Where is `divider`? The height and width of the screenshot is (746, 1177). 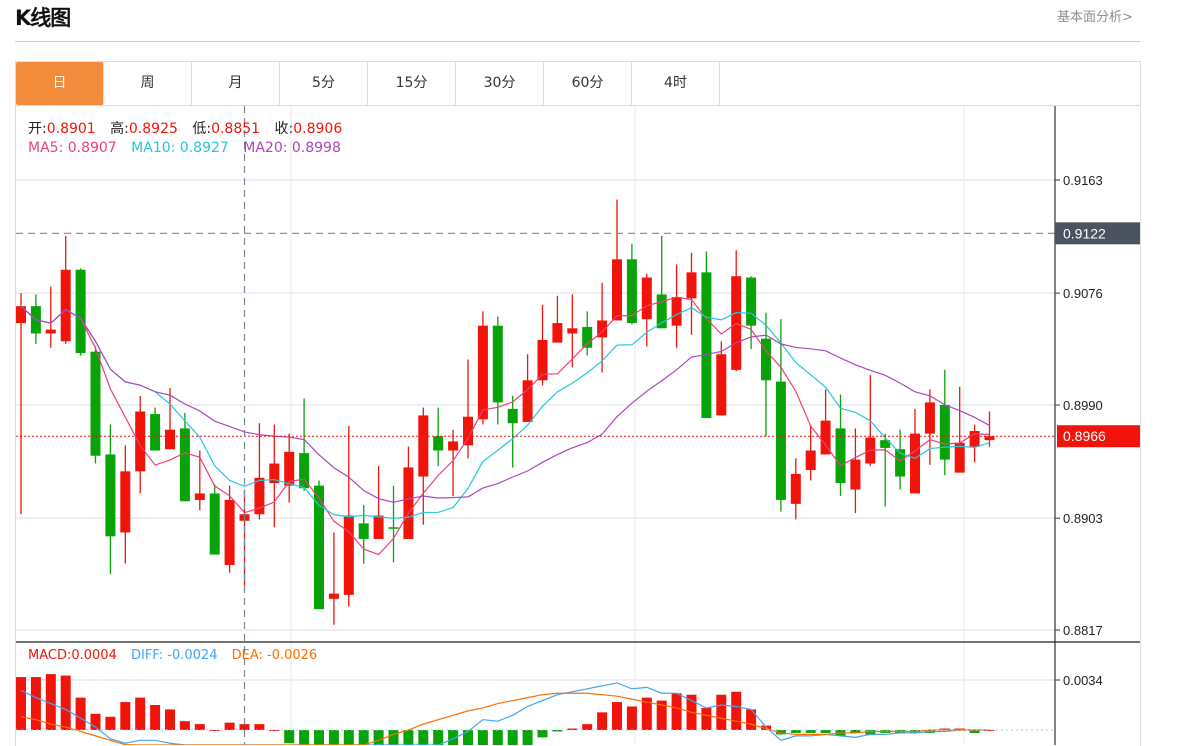 divider is located at coordinates (577, 41).